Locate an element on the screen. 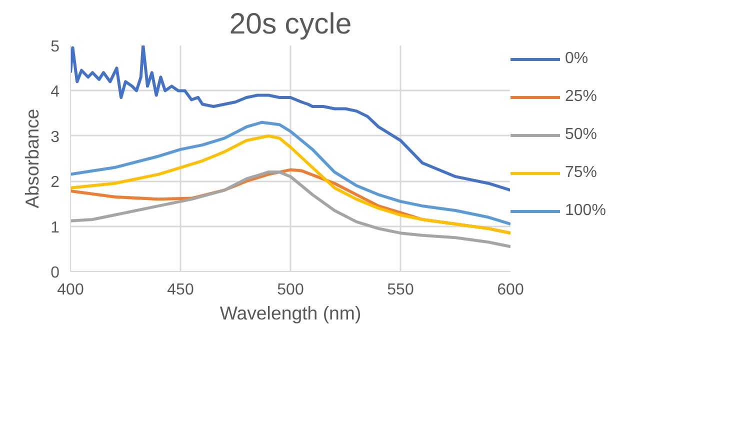 The height and width of the screenshot is (448, 741). legend-label: 100% is located at coordinates (585, 211).